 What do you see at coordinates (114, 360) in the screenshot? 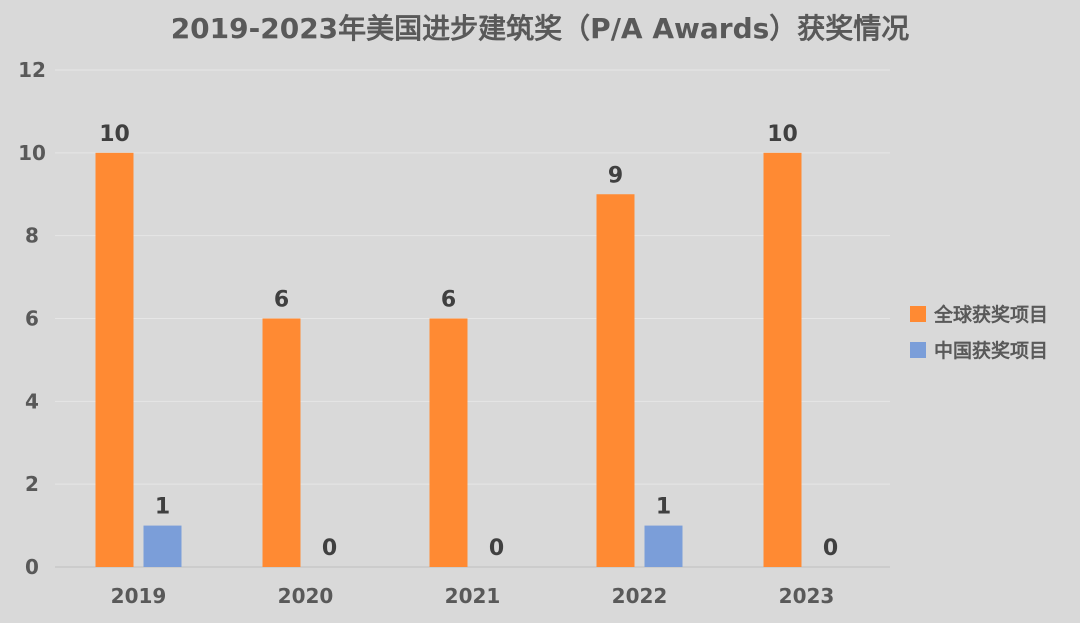
I see `bar-2019-series1` at bounding box center [114, 360].